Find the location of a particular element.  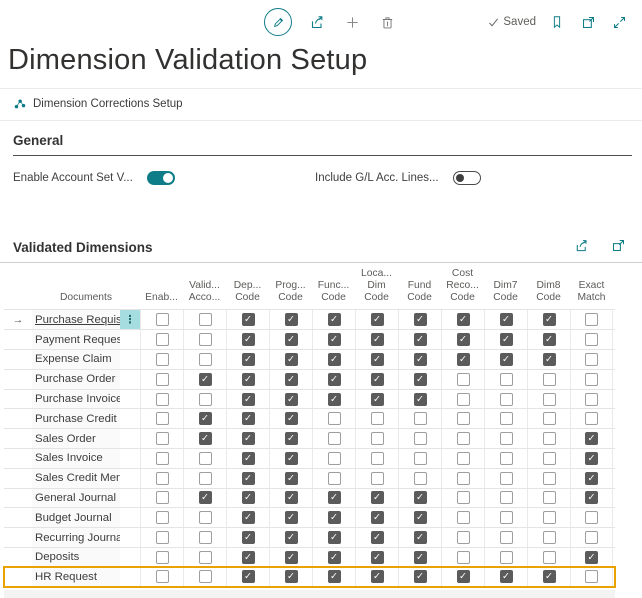

row-options-menu: ⋮ is located at coordinates (130, 320).